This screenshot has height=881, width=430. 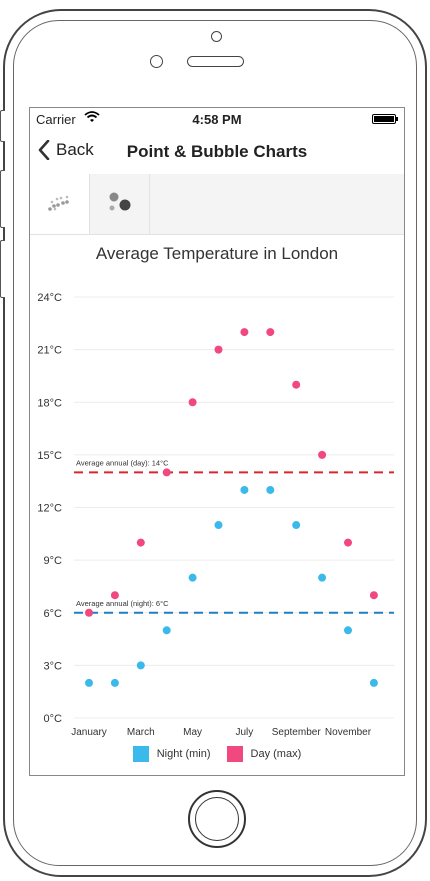 What do you see at coordinates (56, 119) in the screenshot?
I see `carrier-label: Carrier` at bounding box center [56, 119].